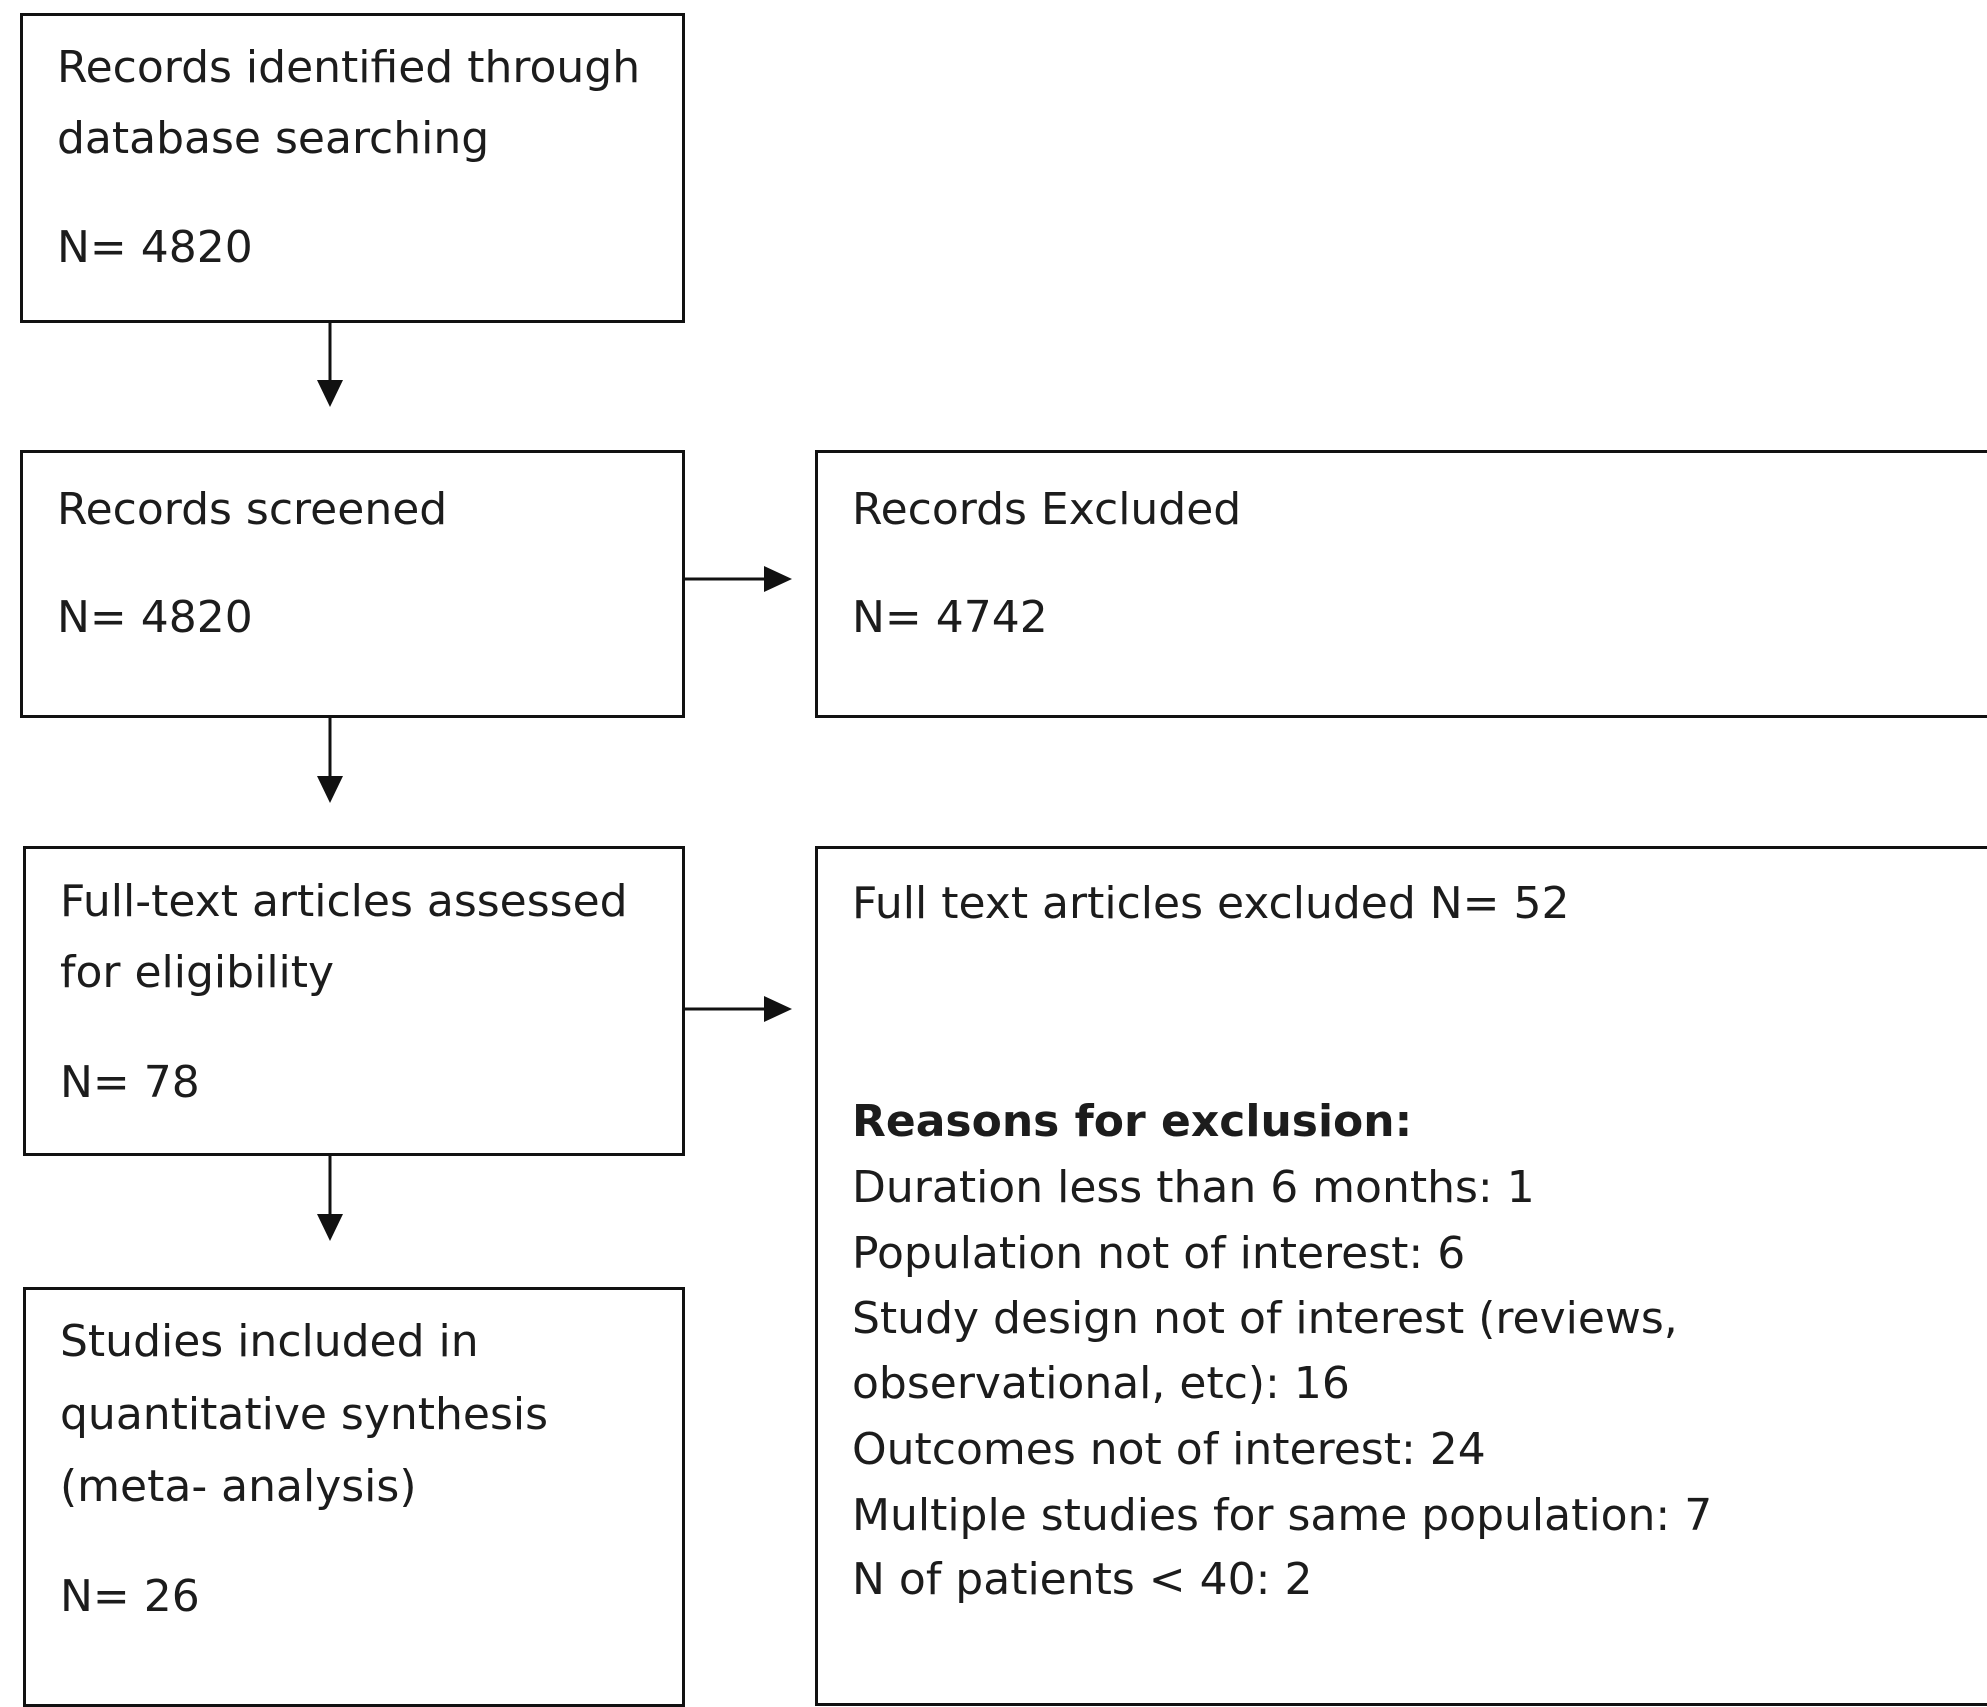  I want to click on records-screened-count: N= 4820, so click(155, 617).